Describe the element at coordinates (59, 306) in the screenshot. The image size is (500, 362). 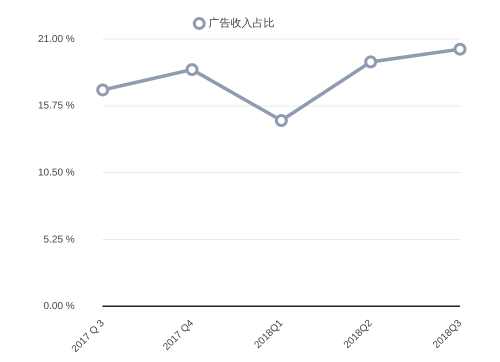
I see `y-tick-label: 0.00 %` at that location.